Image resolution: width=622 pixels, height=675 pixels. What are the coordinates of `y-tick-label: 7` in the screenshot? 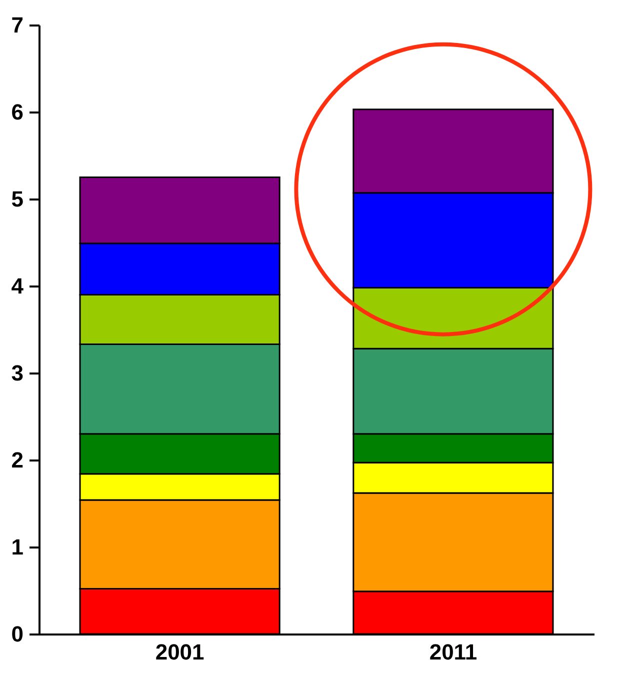 It's located at (17, 25).